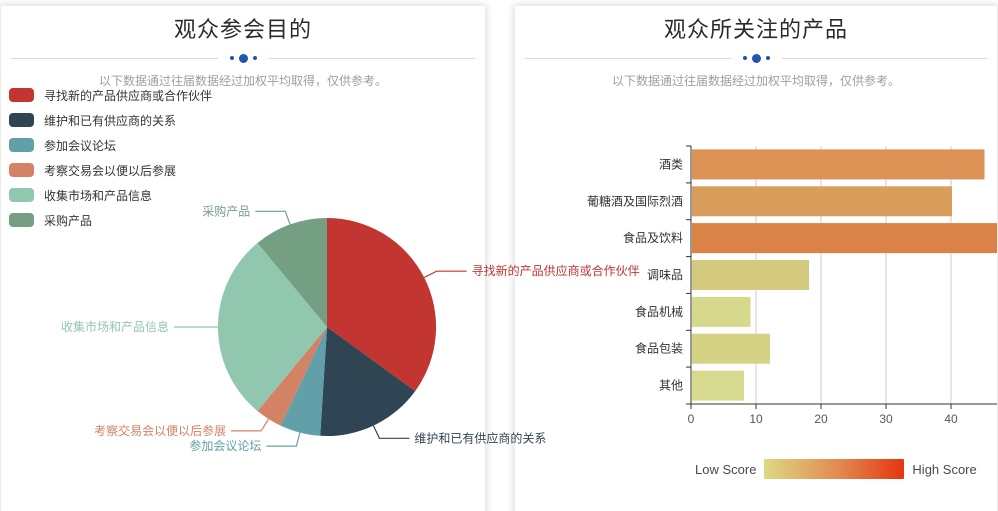 The height and width of the screenshot is (511, 998). I want to click on legend-label: 考察交易会以便以后参展, so click(110, 170).